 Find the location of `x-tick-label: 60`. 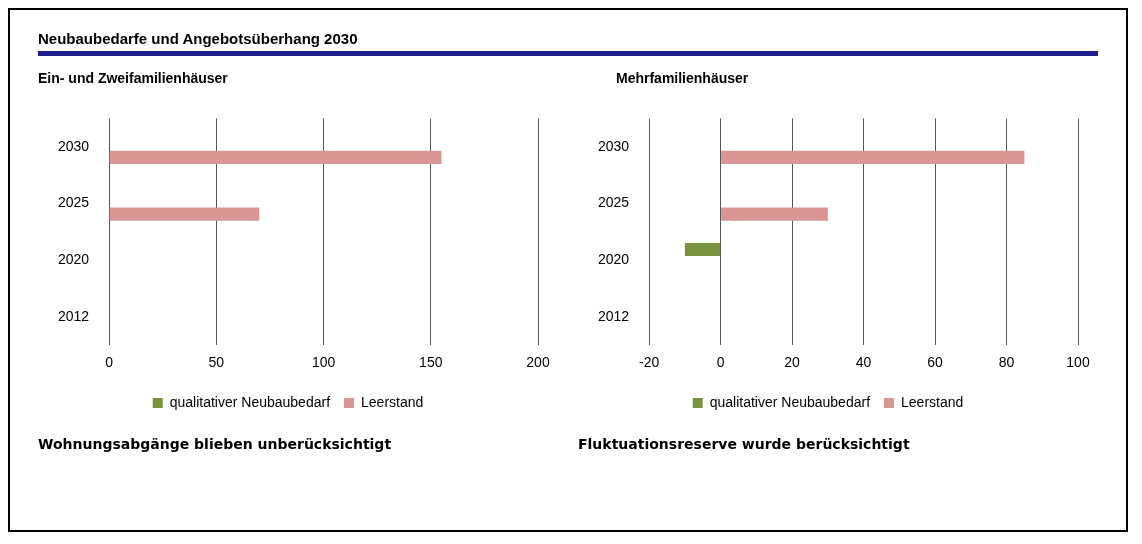

x-tick-label: 60 is located at coordinates (935, 362).